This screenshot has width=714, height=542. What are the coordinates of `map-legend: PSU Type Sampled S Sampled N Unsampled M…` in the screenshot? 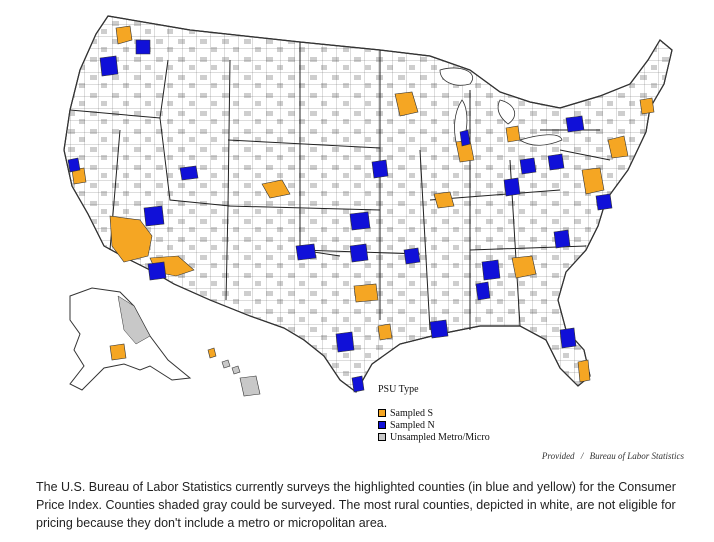 It's located at (434, 413).